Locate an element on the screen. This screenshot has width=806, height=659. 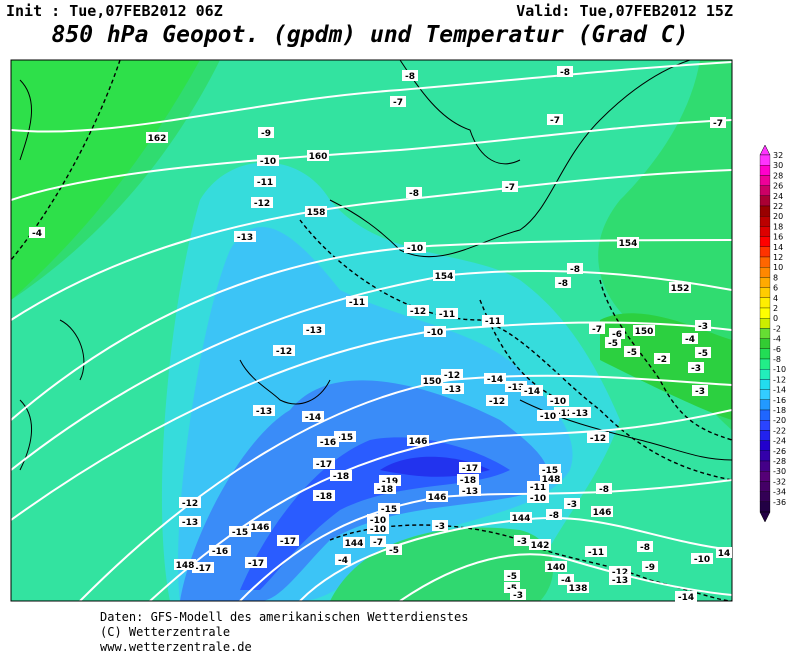
footer-line: www.wetterzentrale.de is located at coordinates (176, 647).